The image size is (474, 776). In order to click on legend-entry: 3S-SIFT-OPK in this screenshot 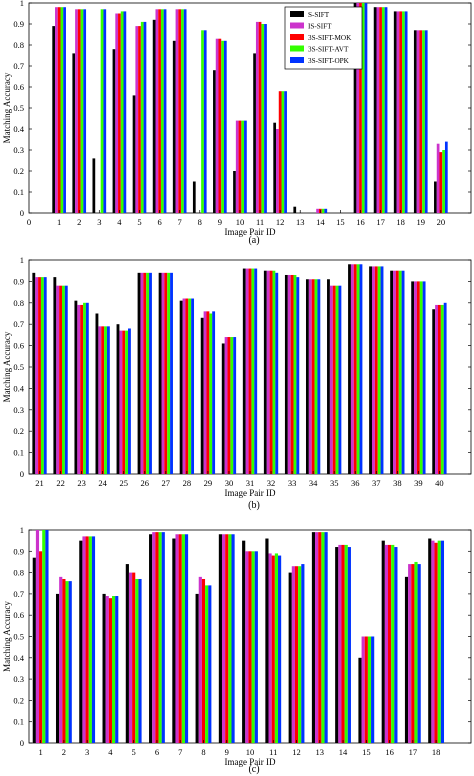, I will do `click(329, 61)`.